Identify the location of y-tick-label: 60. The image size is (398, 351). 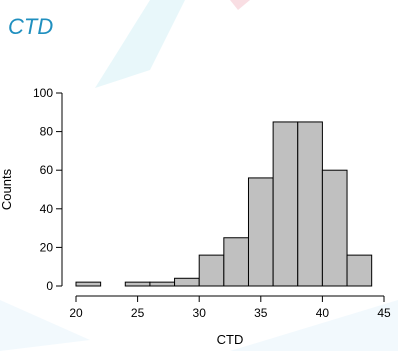
(47, 170).